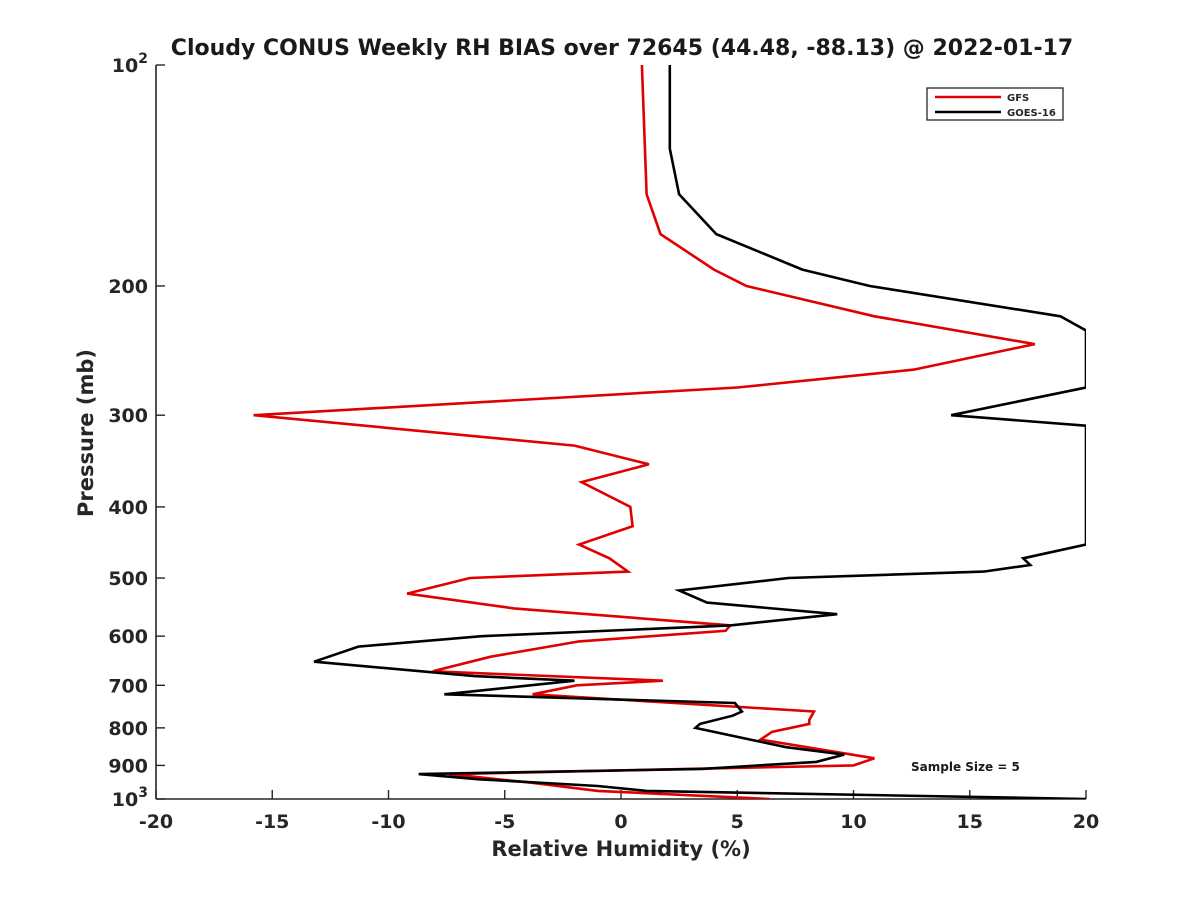 This screenshot has height=900, width=1200. I want to click on x-tick-label: 15, so click(970, 822).